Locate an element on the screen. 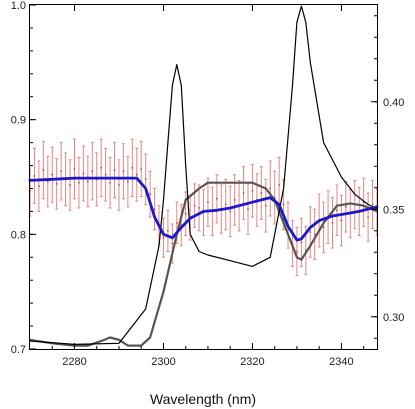 This screenshot has height=409, width=415. y-right-tick-label-0.3: 0.30 is located at coordinates (393, 318).